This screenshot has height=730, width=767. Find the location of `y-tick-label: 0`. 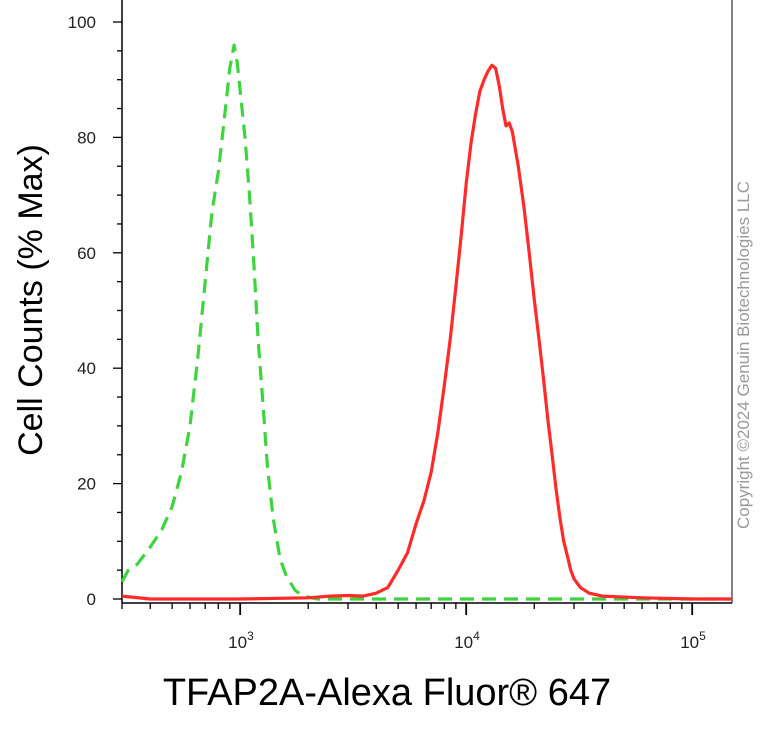

y-tick-label: 0 is located at coordinates (91, 599).